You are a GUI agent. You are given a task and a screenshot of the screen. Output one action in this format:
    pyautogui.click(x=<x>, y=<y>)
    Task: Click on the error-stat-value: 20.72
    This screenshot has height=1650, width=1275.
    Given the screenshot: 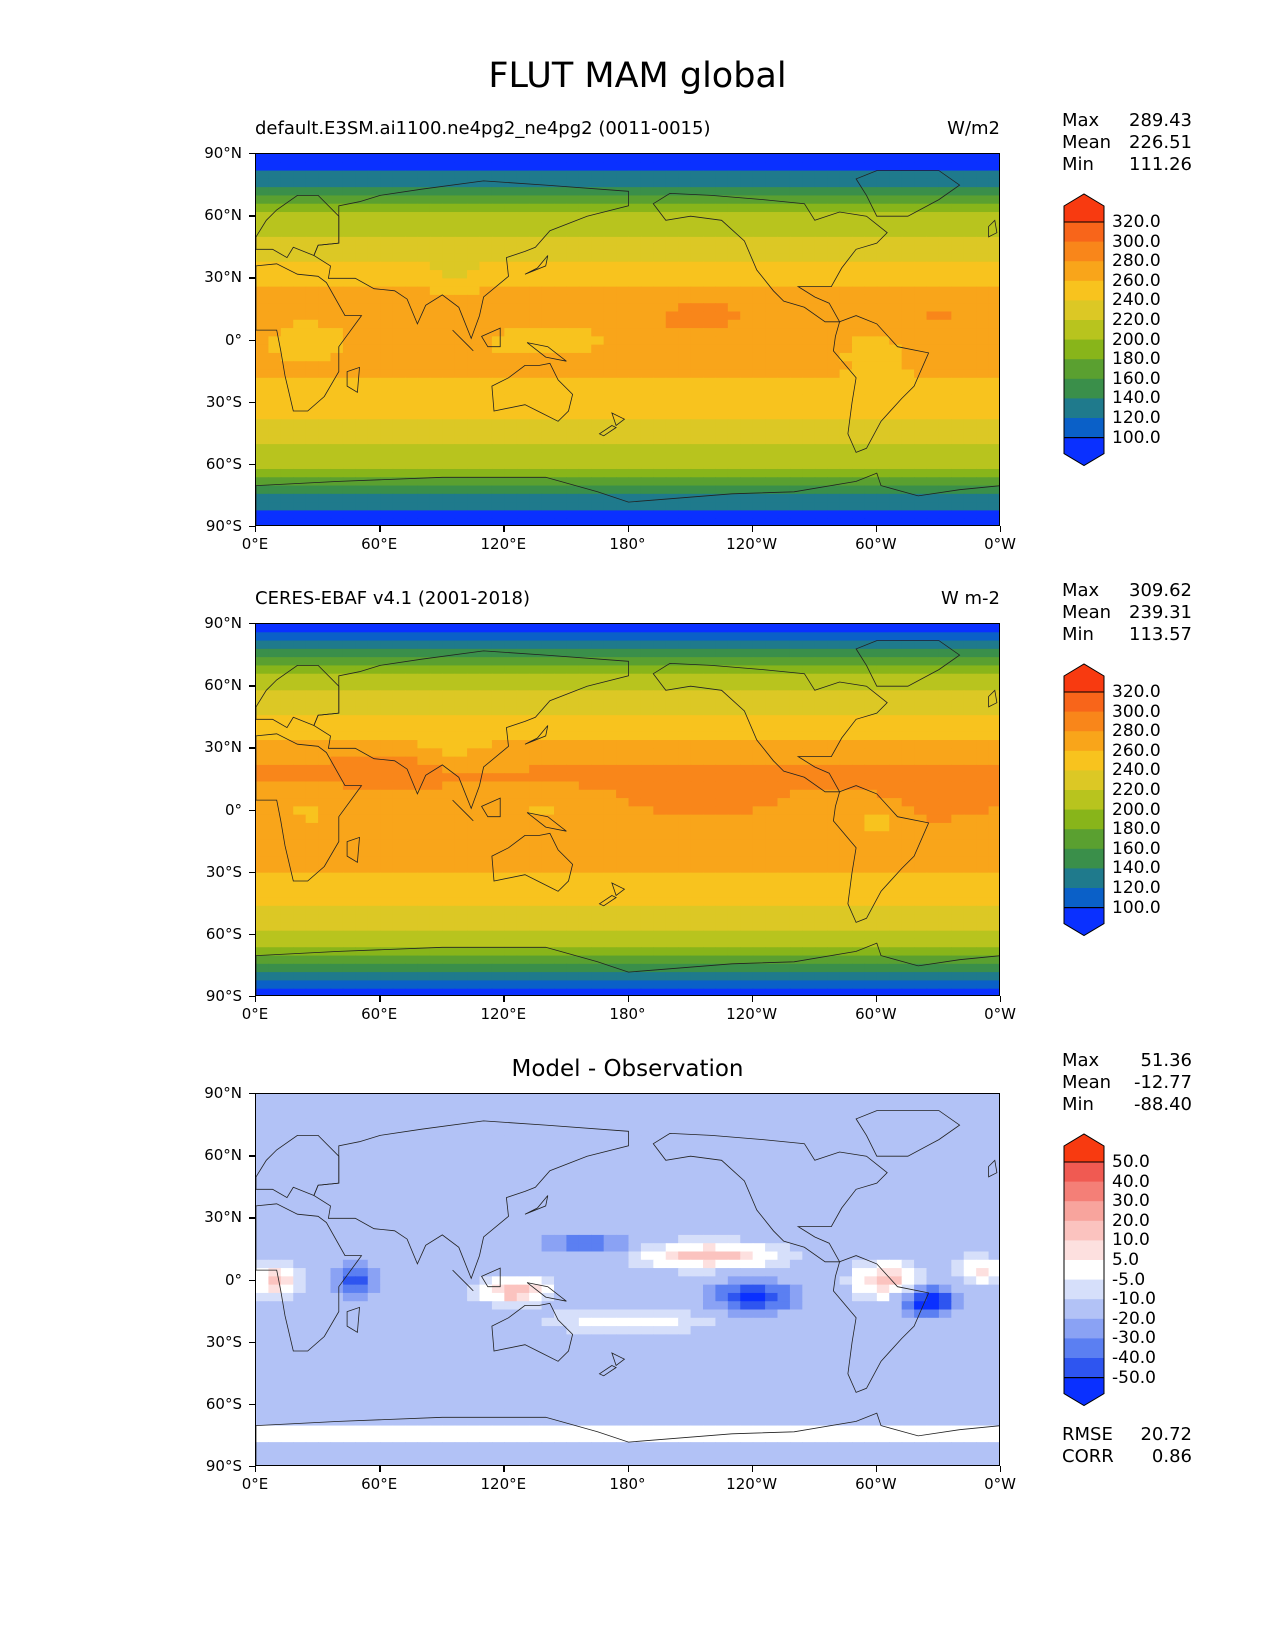 What is the action you would take?
    pyautogui.click(x=1166, y=1434)
    